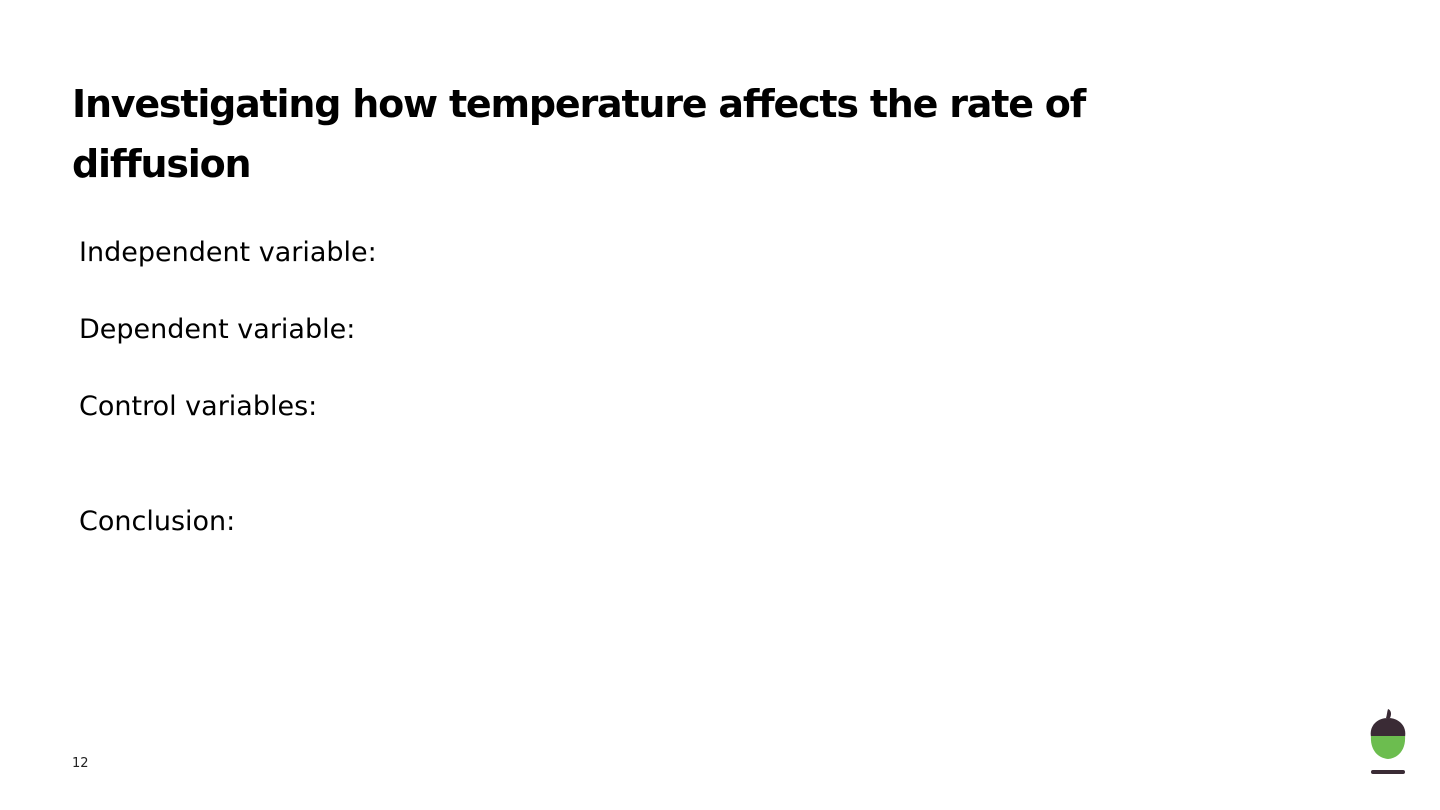 Image resolution: width=1440 pixels, height=810 pixels. What do you see at coordinates (1389, 713) in the screenshot?
I see `acorn-stem` at bounding box center [1389, 713].